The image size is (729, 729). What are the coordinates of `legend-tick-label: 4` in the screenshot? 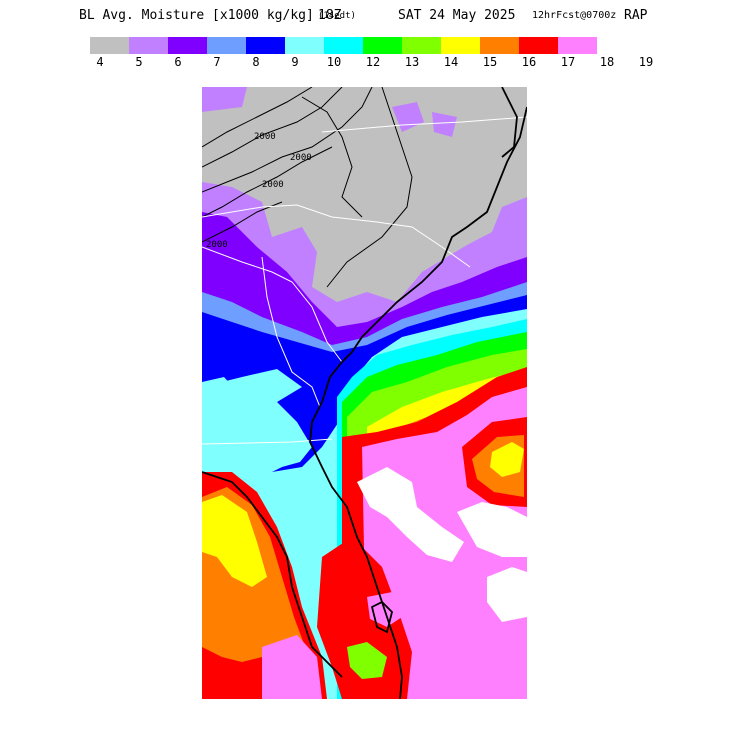 It's located at (100, 62).